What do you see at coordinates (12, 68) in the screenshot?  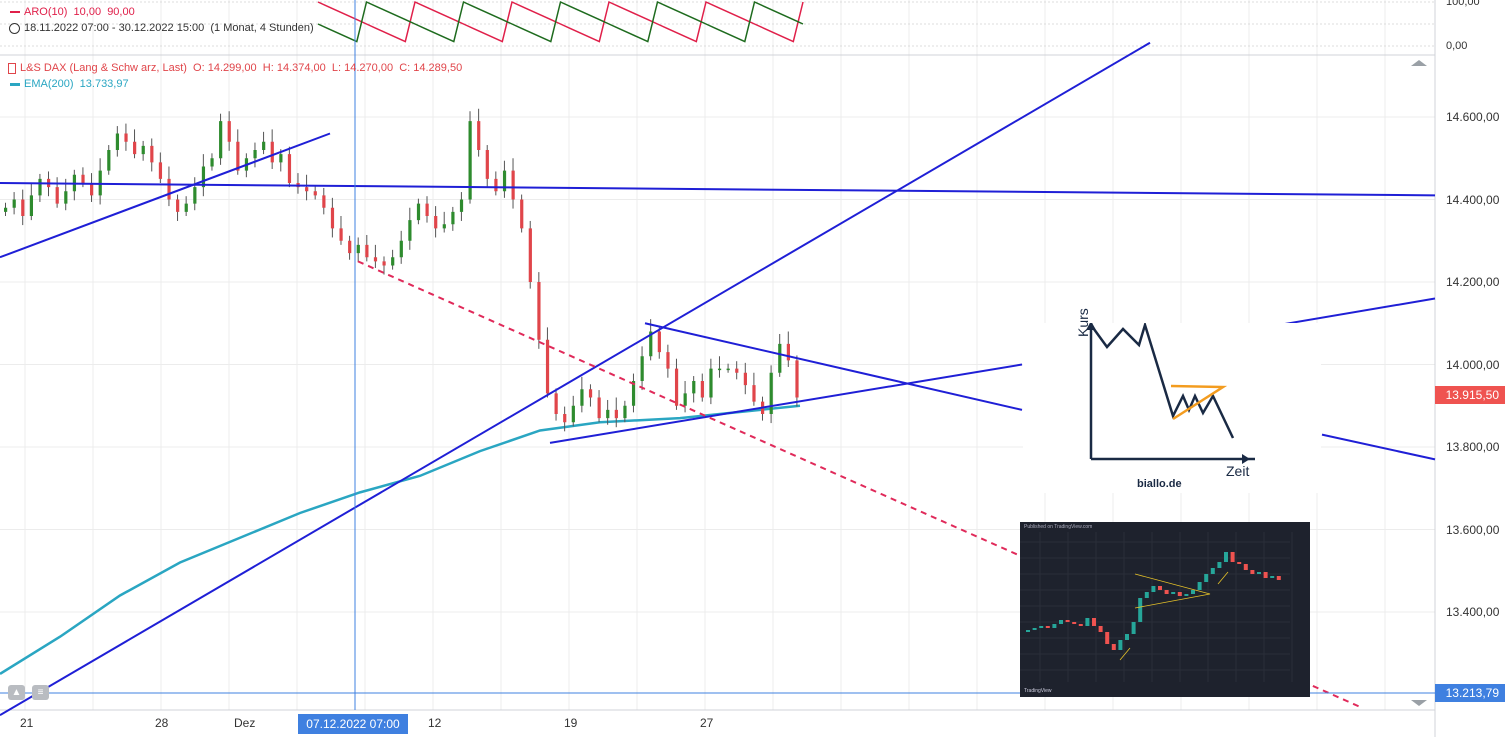 I see `candle-icon` at bounding box center [12, 68].